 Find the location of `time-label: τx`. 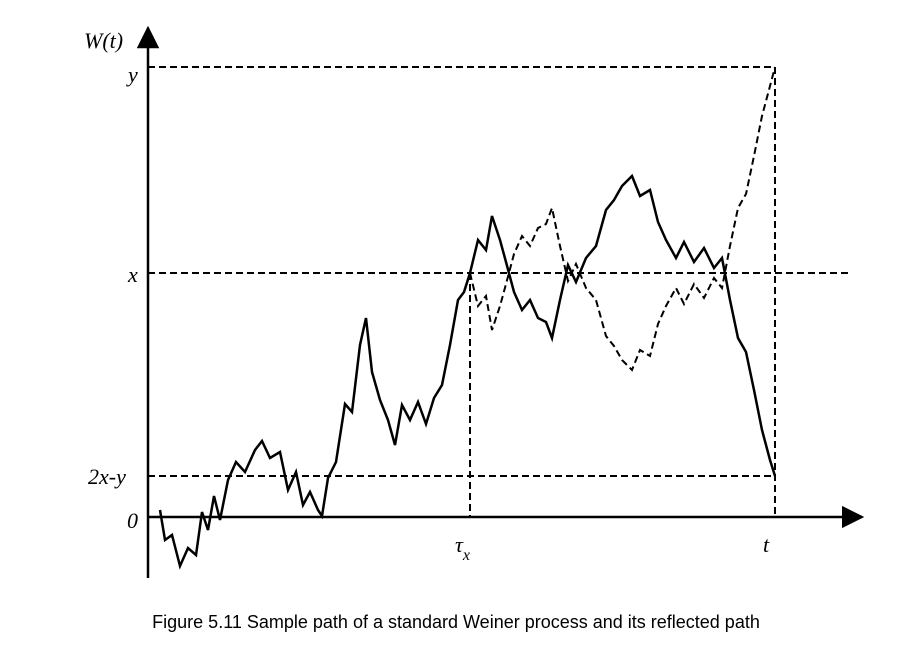

time-label: τx is located at coordinates (462, 548).